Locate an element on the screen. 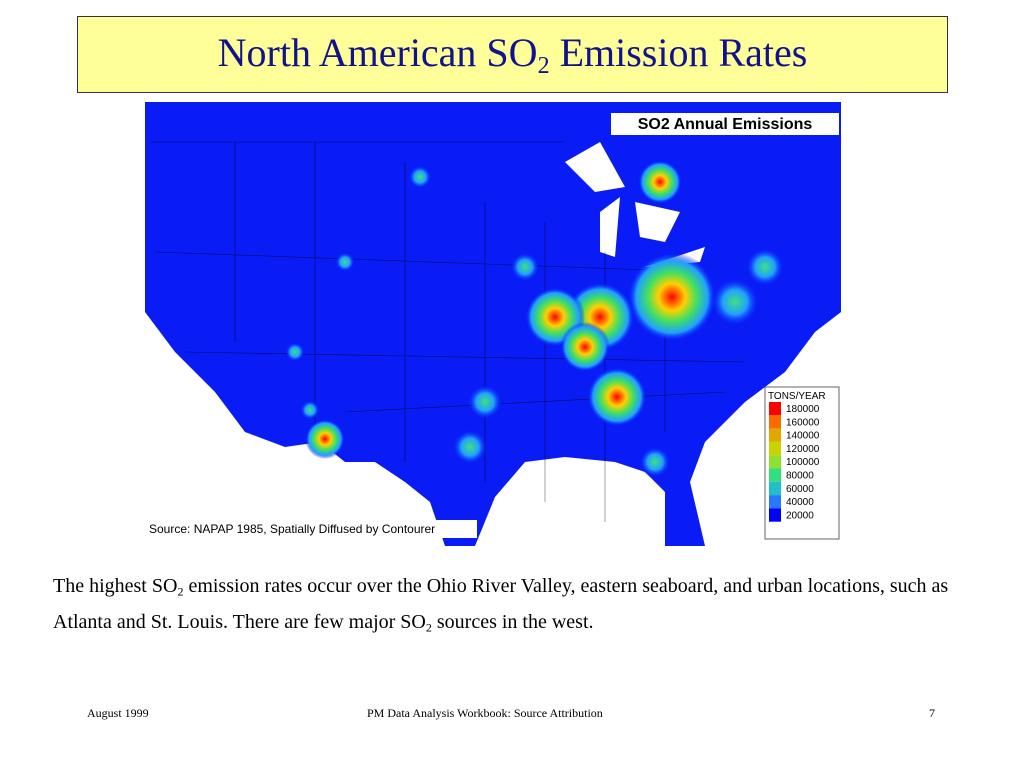 This screenshot has width=1024, height=768. title-text: North American SO is located at coordinates (377, 52).